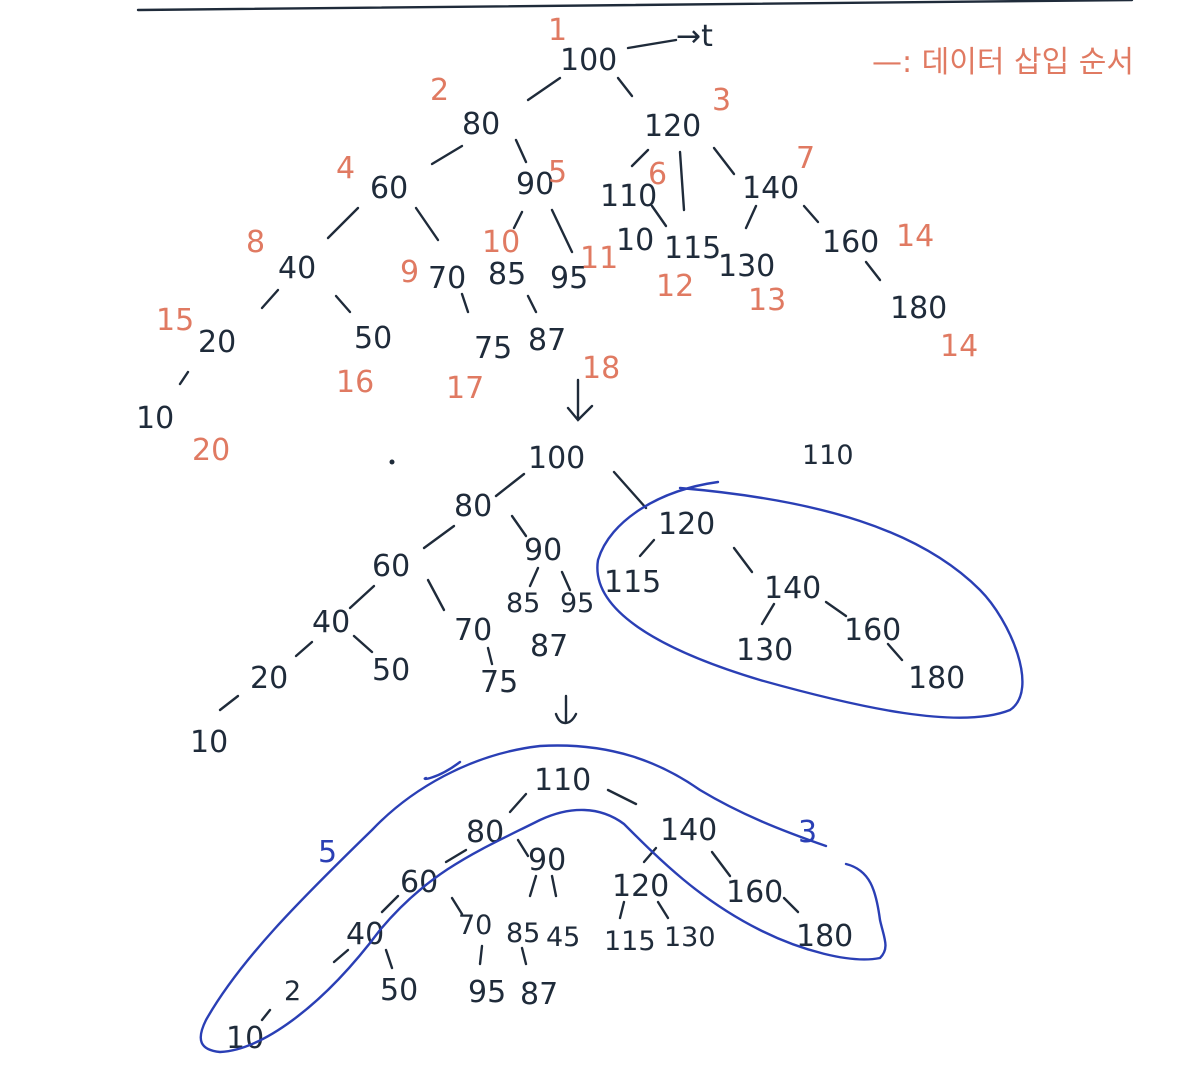  What do you see at coordinates (217, 342) in the screenshot?
I see `tree1-node-20: 20` at bounding box center [217, 342].